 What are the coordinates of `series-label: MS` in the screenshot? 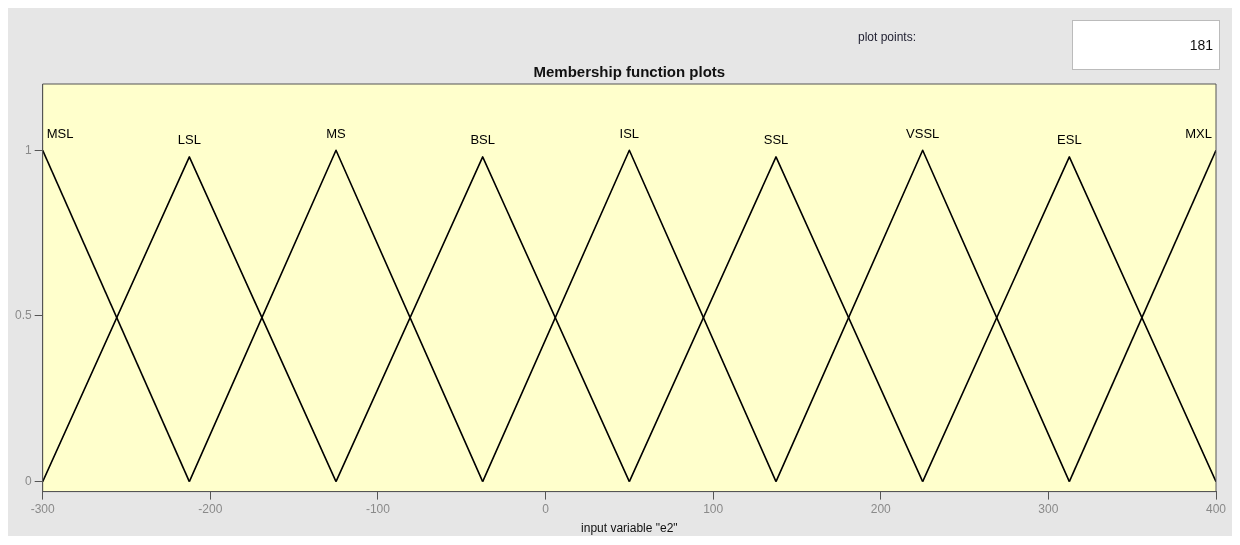 It's located at (336, 133).